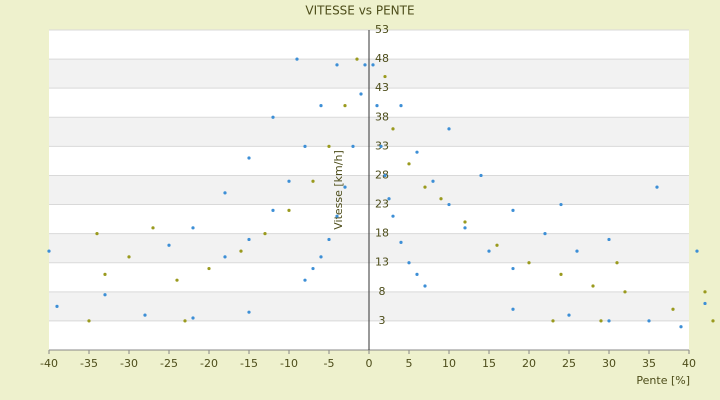 The height and width of the screenshot is (400, 720). Describe the element at coordinates (382, 233) in the screenshot. I see `y-tick-label: 18` at that location.